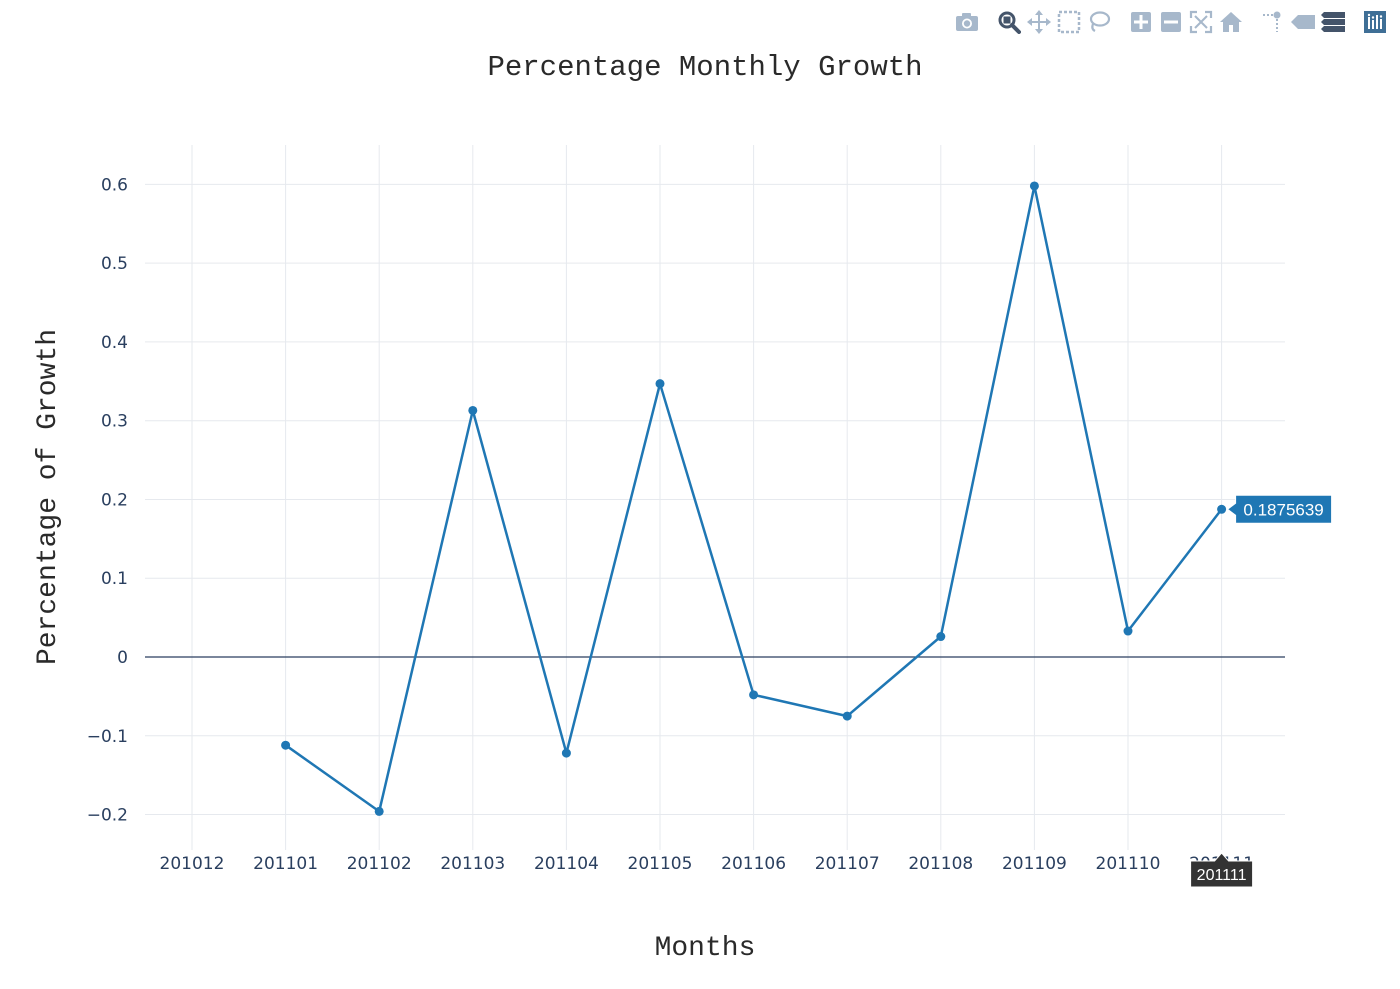 Image resolution: width=1400 pixels, height=989 pixels. Describe the element at coordinates (114, 500) in the screenshot. I see `y-tick-label: 0.2` at that location.